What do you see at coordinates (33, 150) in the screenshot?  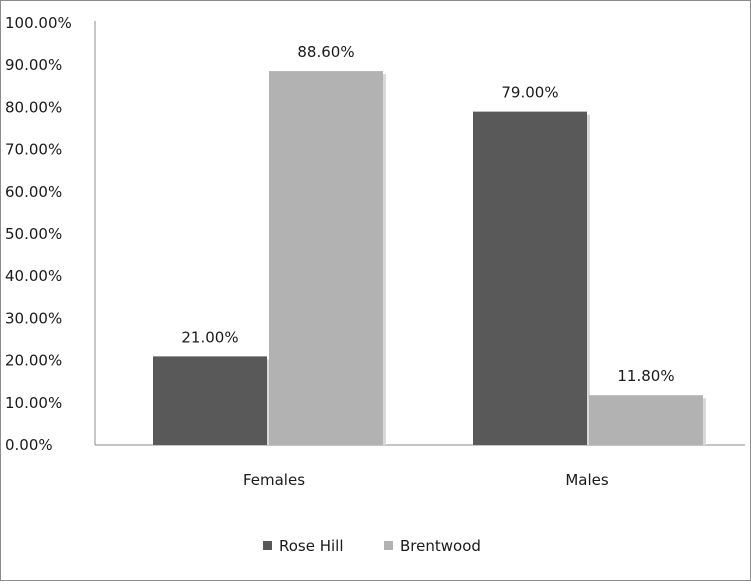 I see `y-tick-label: 70.00%` at bounding box center [33, 150].